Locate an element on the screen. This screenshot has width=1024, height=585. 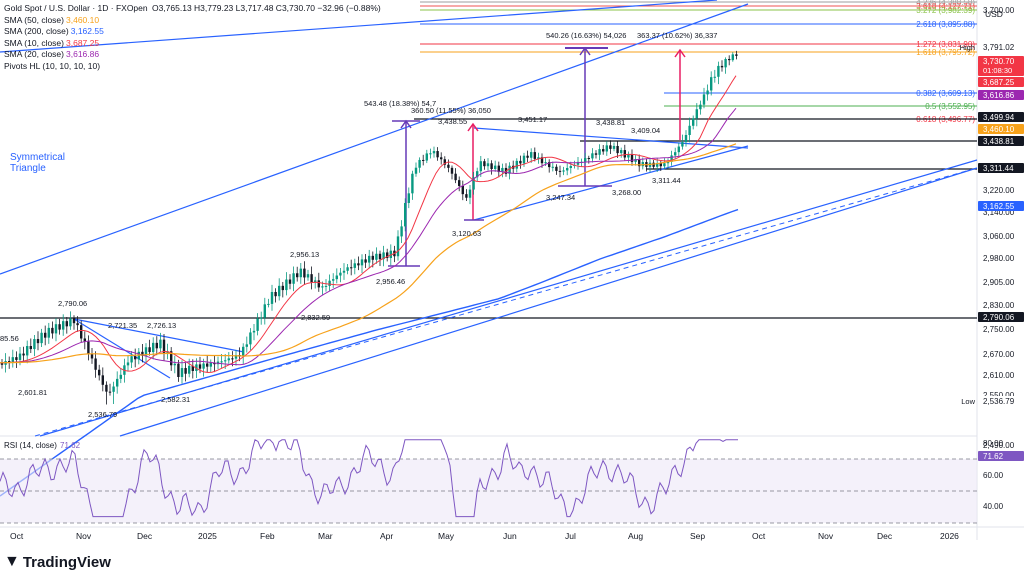
countdown-label: 01:08:30 is located at coordinates (997, 70).